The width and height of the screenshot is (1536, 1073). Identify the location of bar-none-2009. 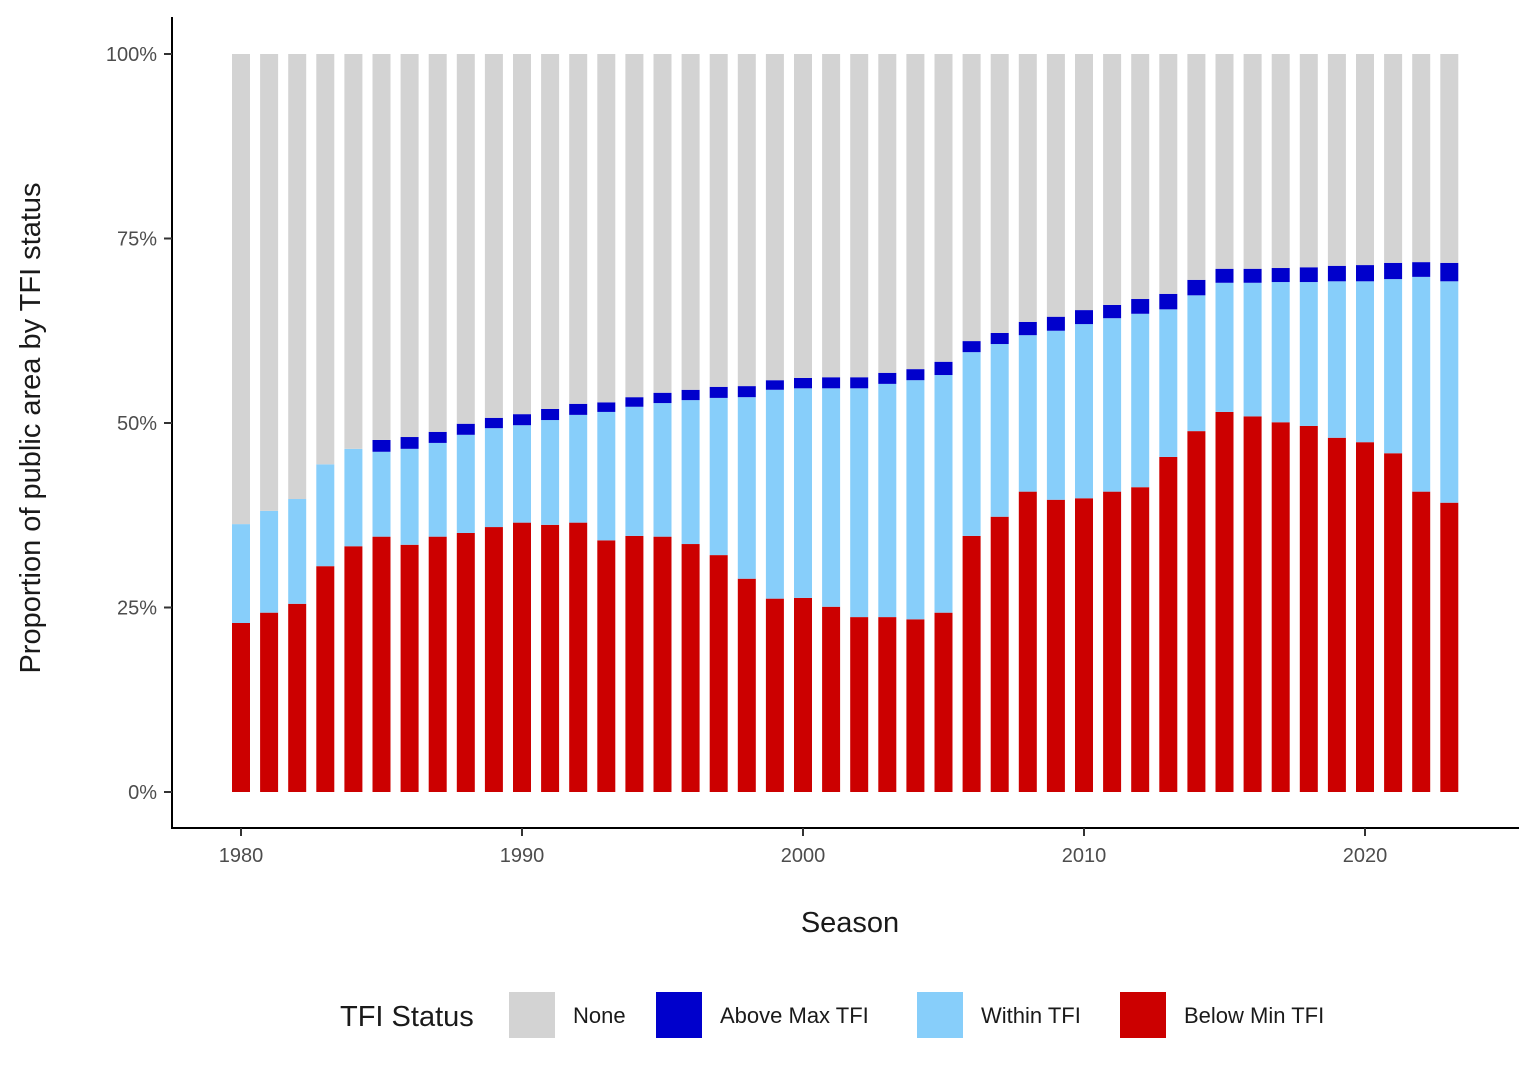
(1055, 185).